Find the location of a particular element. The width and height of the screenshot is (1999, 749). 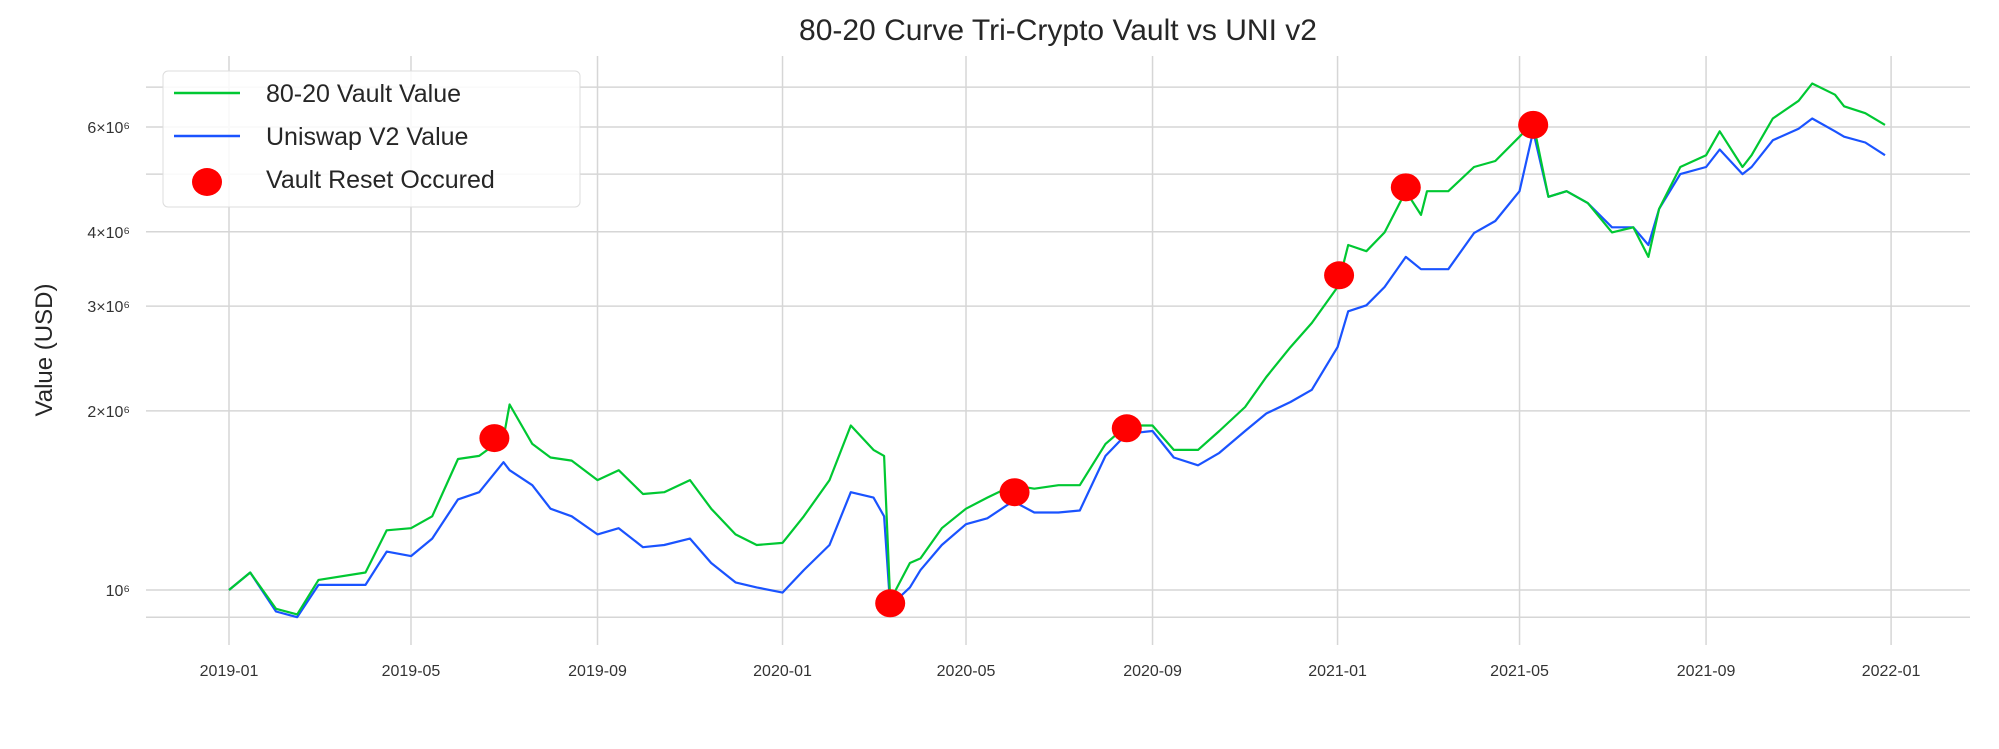

y-tick-labels: 10⁶ 2×10⁶ 3×10⁶ 4×10⁶ 6×10⁶ is located at coordinates (108, 360).